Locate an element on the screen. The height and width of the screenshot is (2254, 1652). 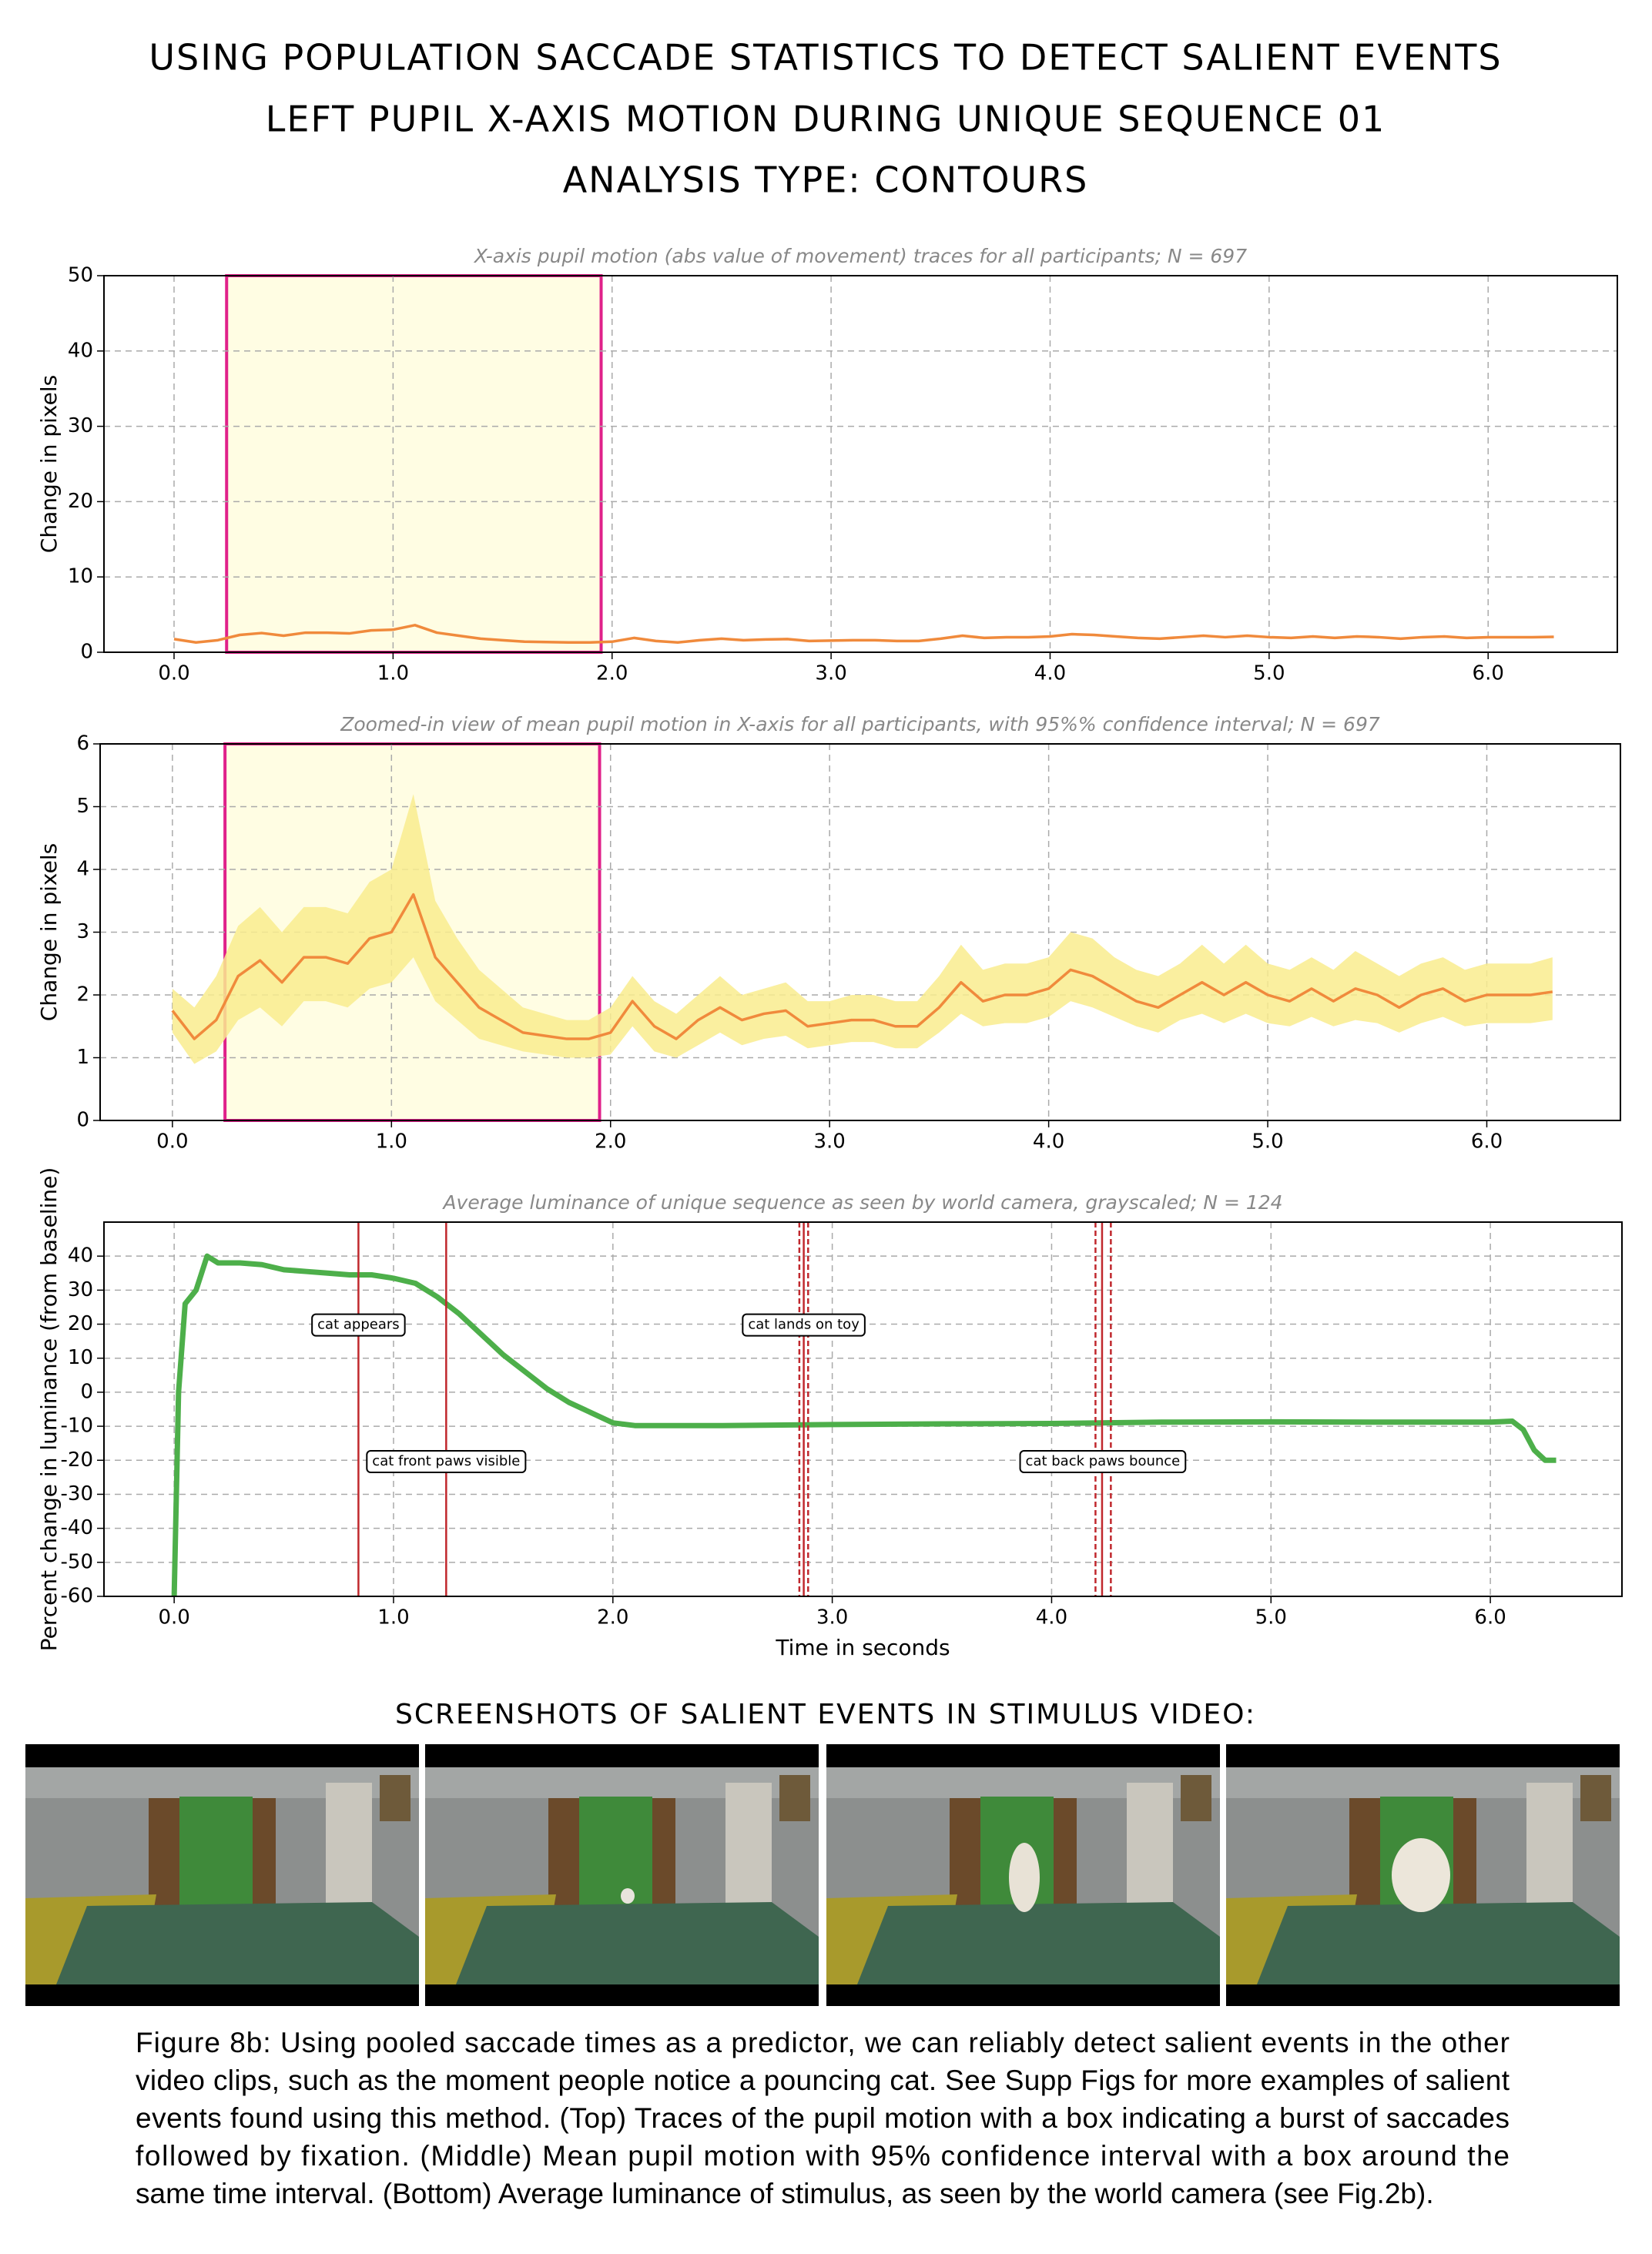
y-tick-label: -40 is located at coordinates (77, 1527).